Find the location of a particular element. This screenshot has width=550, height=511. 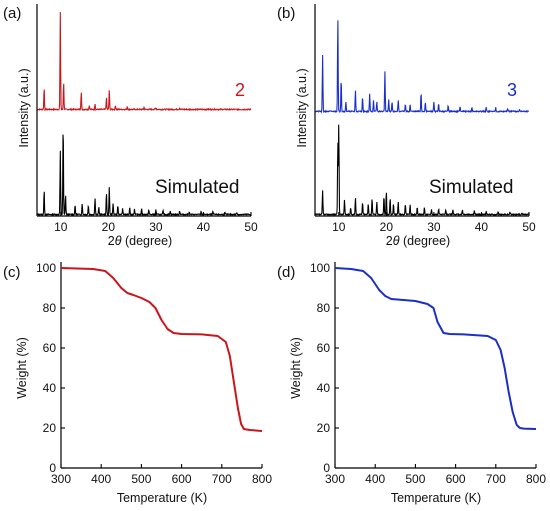

panel-c-y-ticks: 0 20 40 60 80 100 is located at coordinates (50, 368).